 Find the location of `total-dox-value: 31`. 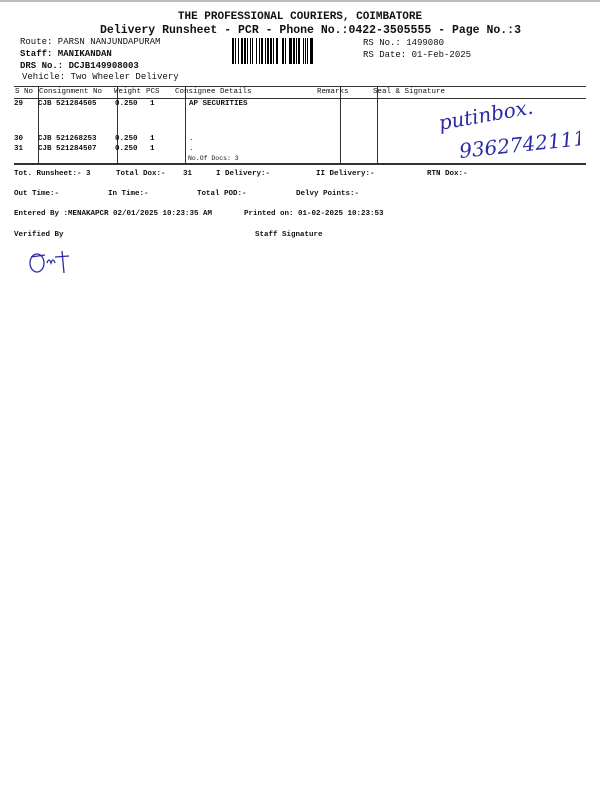

total-dox-value: 31 is located at coordinates (188, 174).